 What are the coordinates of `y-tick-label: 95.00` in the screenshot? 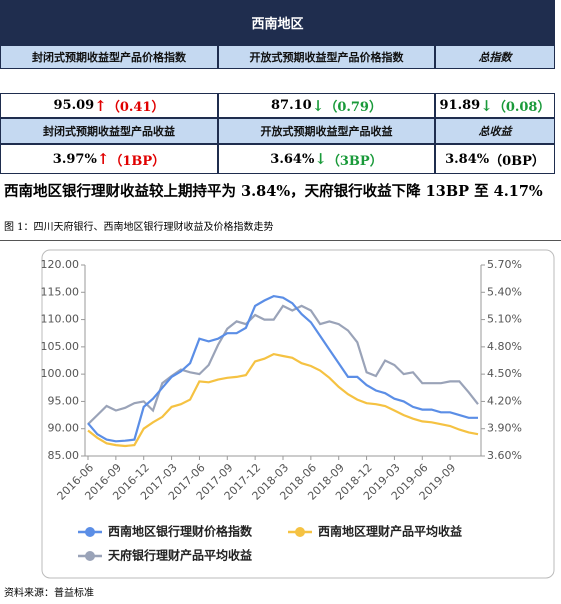 It's located at (64, 400).